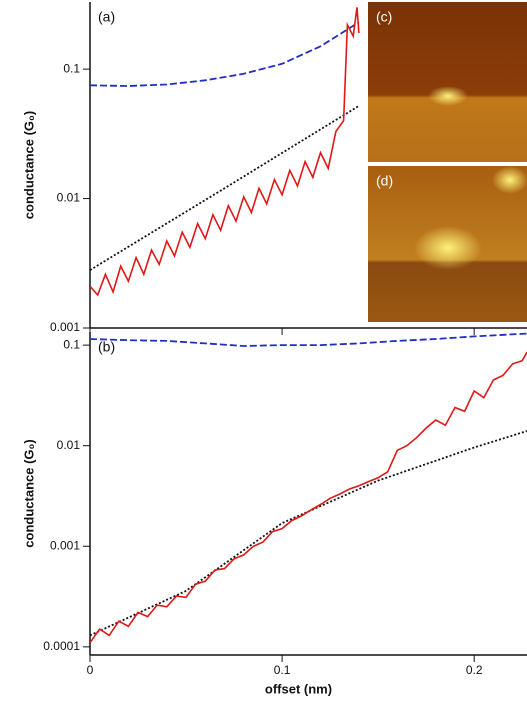 This screenshot has width=527, height=702. What do you see at coordinates (90, 670) in the screenshot?
I see `x-tick-label: 0` at bounding box center [90, 670].